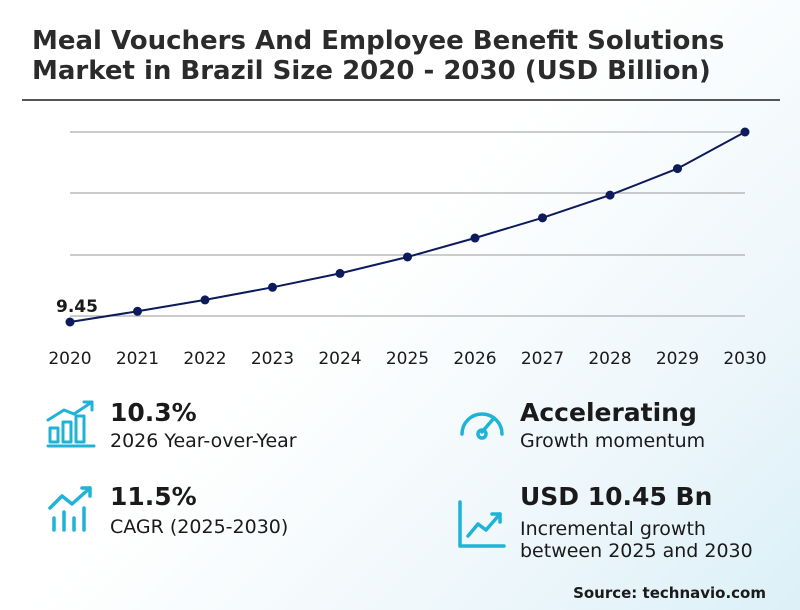  Describe the element at coordinates (272, 359) in the screenshot. I see `x-tick-label: 2023` at that location.